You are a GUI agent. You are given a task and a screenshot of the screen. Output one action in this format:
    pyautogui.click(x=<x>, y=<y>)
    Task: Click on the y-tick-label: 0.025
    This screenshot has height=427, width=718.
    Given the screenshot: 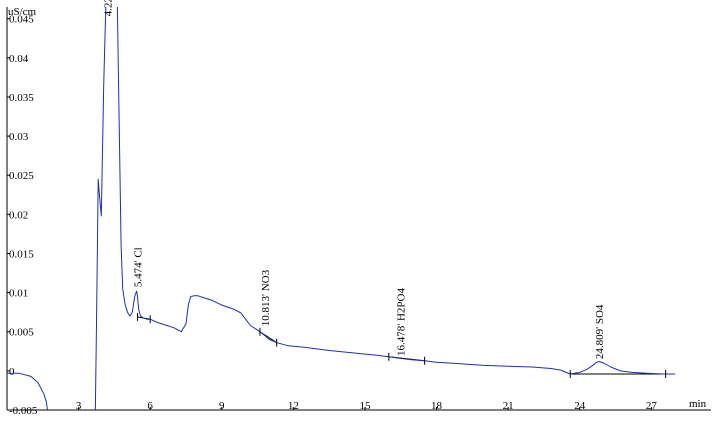 What is the action you would take?
    pyautogui.click(x=21, y=176)
    